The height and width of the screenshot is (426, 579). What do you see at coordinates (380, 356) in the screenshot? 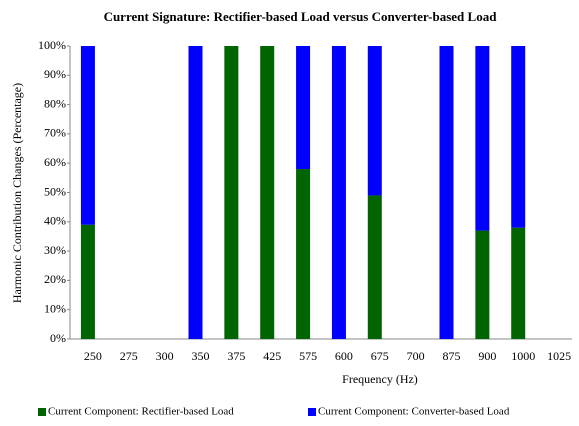
I see `x-tick-label: 675` at bounding box center [380, 356].